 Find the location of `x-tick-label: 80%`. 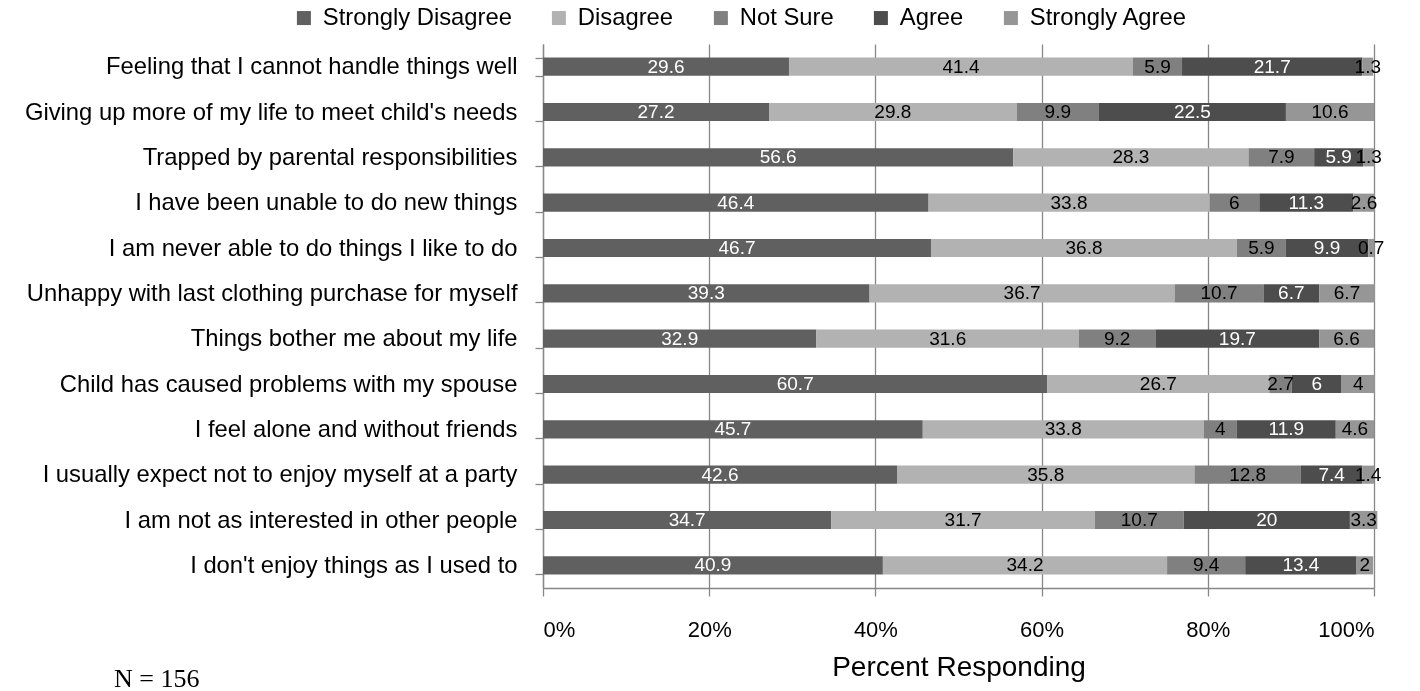

x-tick-label: 80% is located at coordinates (1208, 629).